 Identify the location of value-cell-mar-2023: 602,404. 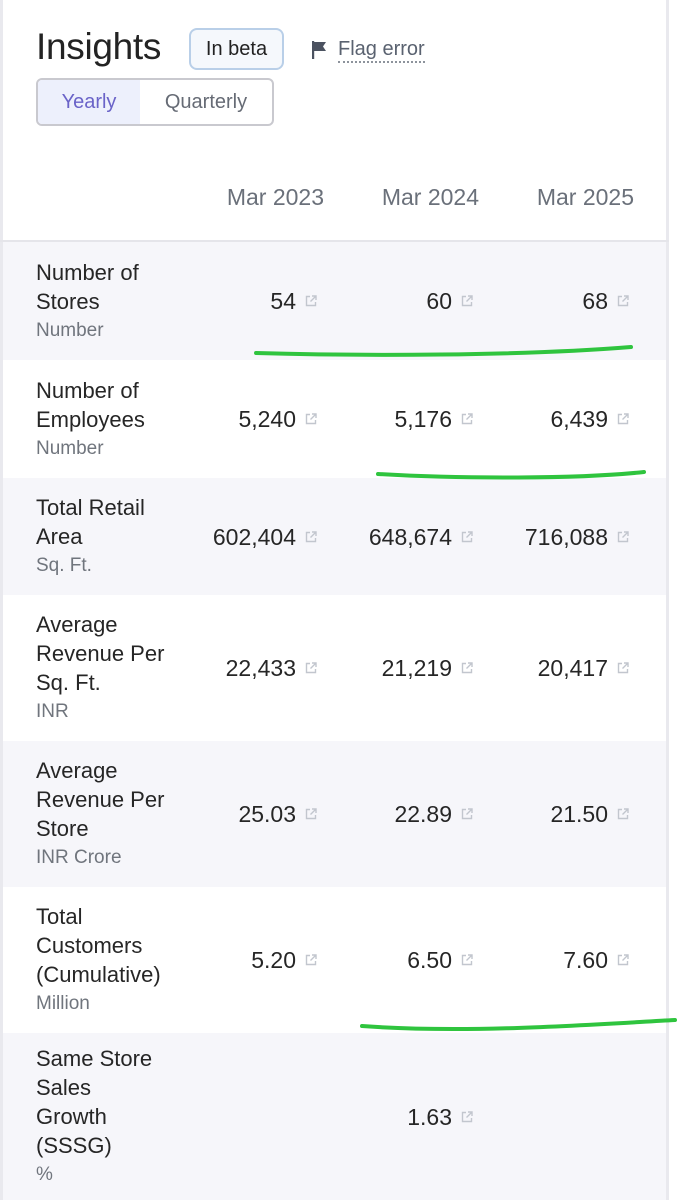
(242, 537).